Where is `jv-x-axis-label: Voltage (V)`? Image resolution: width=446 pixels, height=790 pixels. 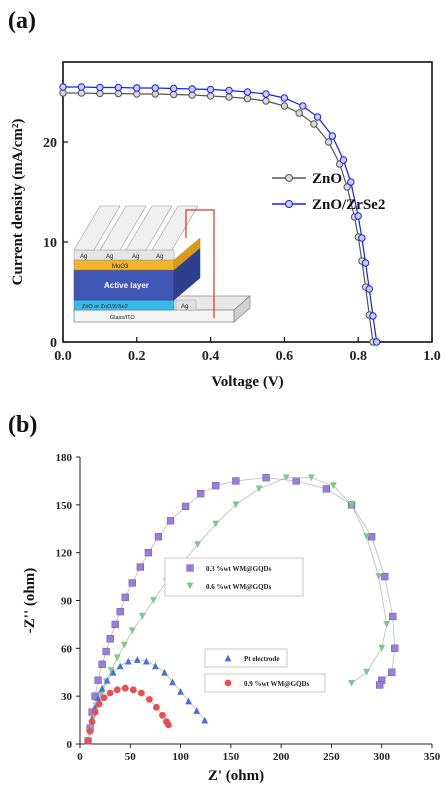
jv-x-axis-label: Voltage (V) is located at coordinates (247, 382).